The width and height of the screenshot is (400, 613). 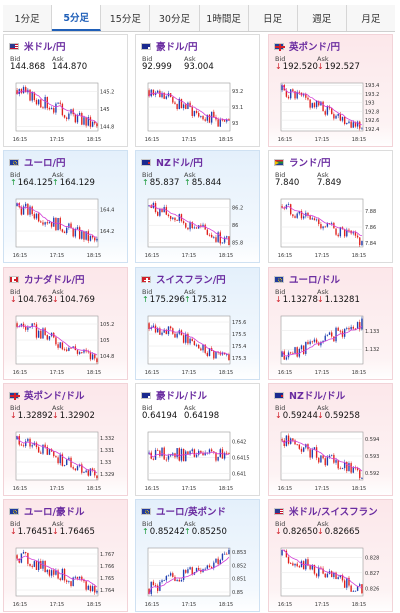 What do you see at coordinates (77, 183) in the screenshot?
I see `ask-price: 164.129` at bounding box center [77, 183].